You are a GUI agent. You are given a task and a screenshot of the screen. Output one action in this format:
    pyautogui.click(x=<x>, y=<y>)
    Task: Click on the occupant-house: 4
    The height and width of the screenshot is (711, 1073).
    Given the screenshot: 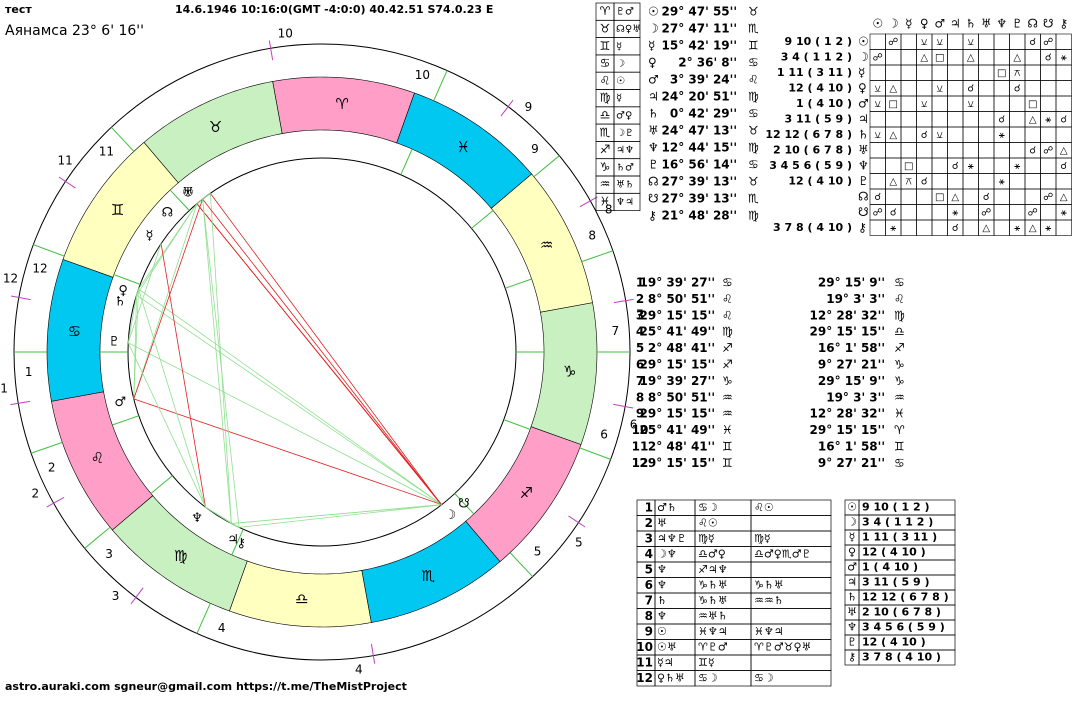 What is the action you would take?
    pyautogui.click(x=649, y=554)
    